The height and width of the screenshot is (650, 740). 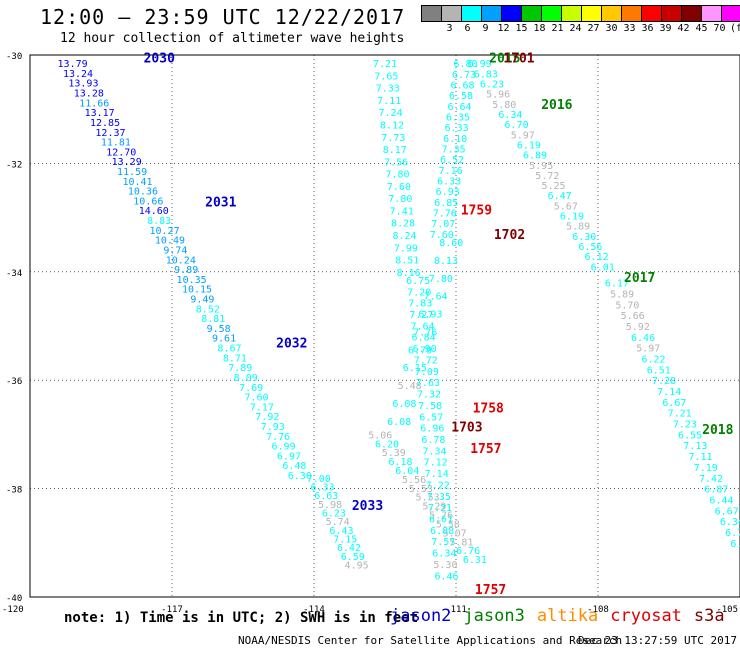 What do you see at coordinates (653, 360) in the screenshot?
I see `wave-height-value: 6.22` at bounding box center [653, 360].